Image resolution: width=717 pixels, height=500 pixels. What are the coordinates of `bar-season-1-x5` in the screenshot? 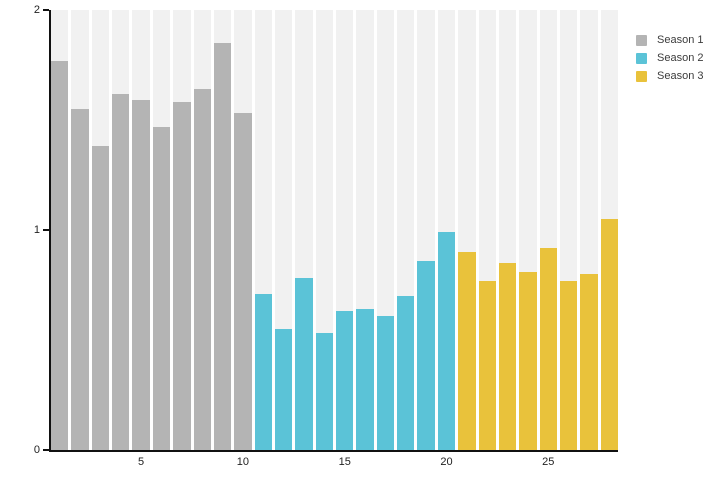 It's located at (141, 275).